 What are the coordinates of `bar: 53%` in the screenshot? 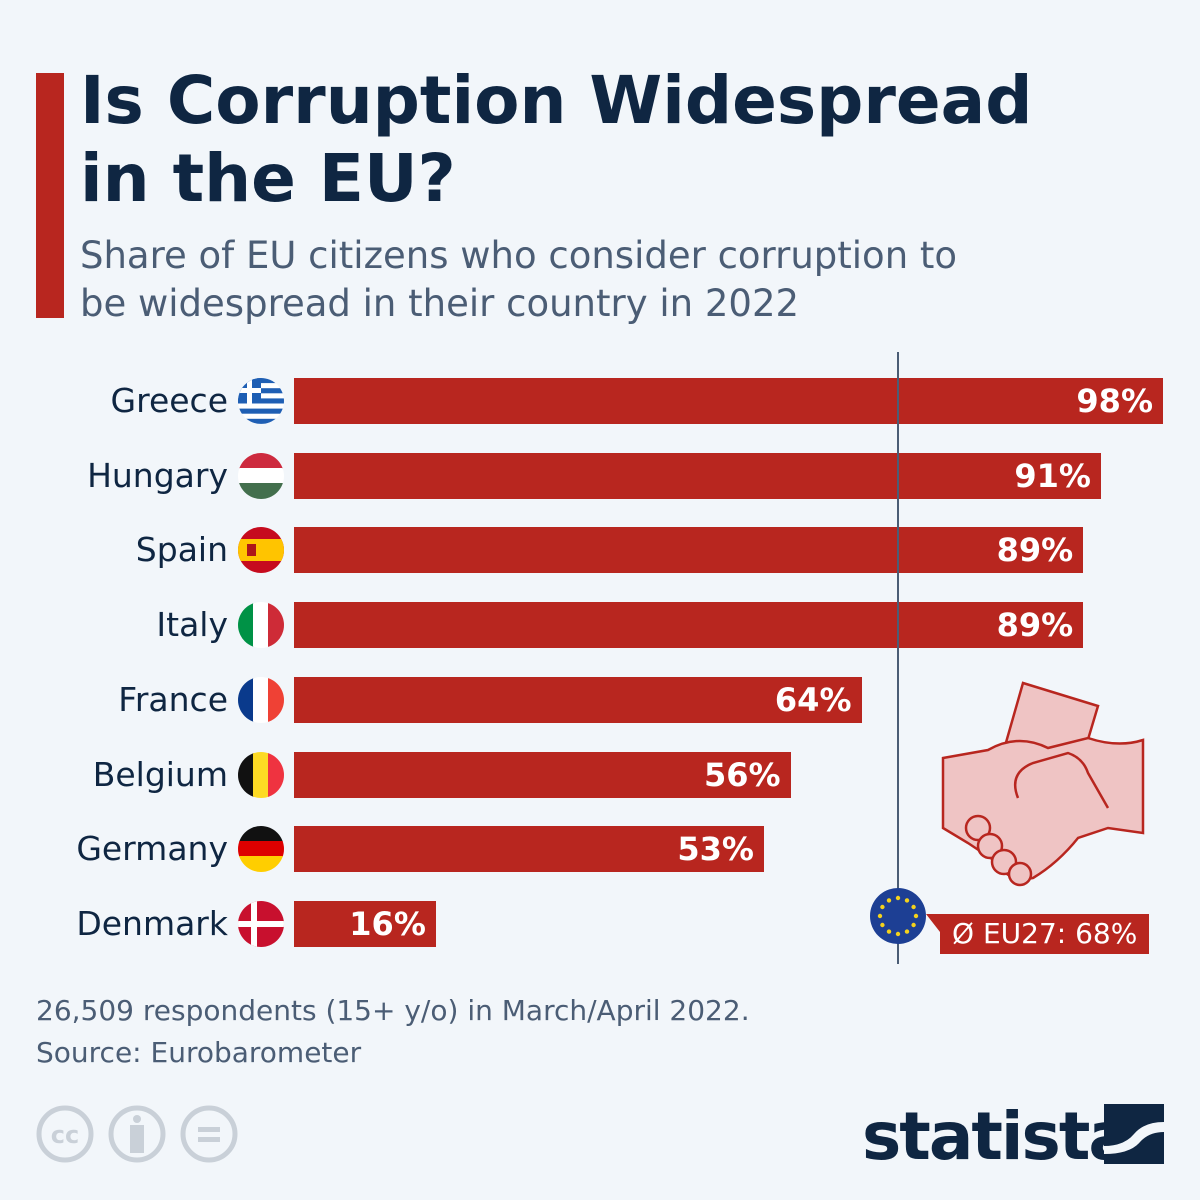 It's located at (529, 849).